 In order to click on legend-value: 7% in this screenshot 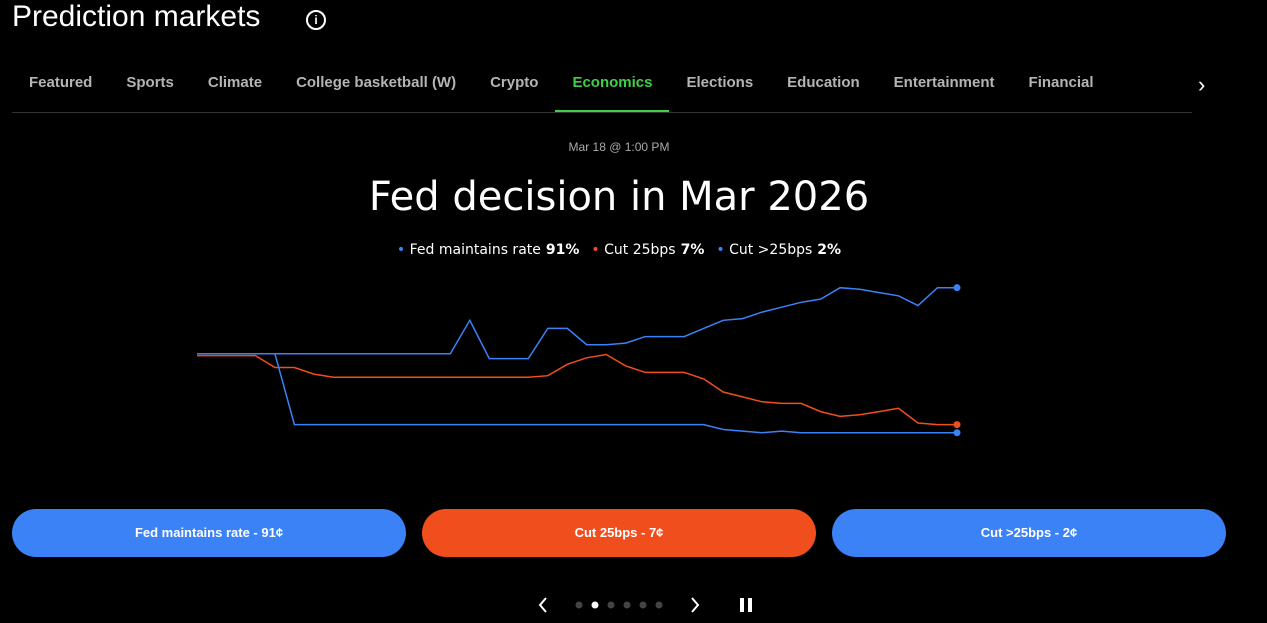, I will do `click(693, 250)`.